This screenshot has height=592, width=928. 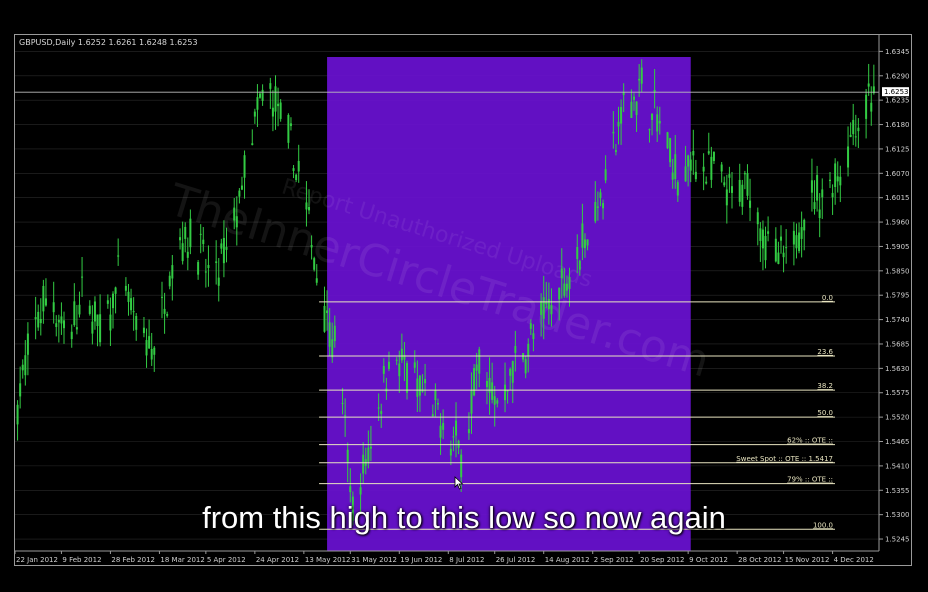 What do you see at coordinates (897, 491) in the screenshot?
I see `y-tick-label: 1.5355` at bounding box center [897, 491].